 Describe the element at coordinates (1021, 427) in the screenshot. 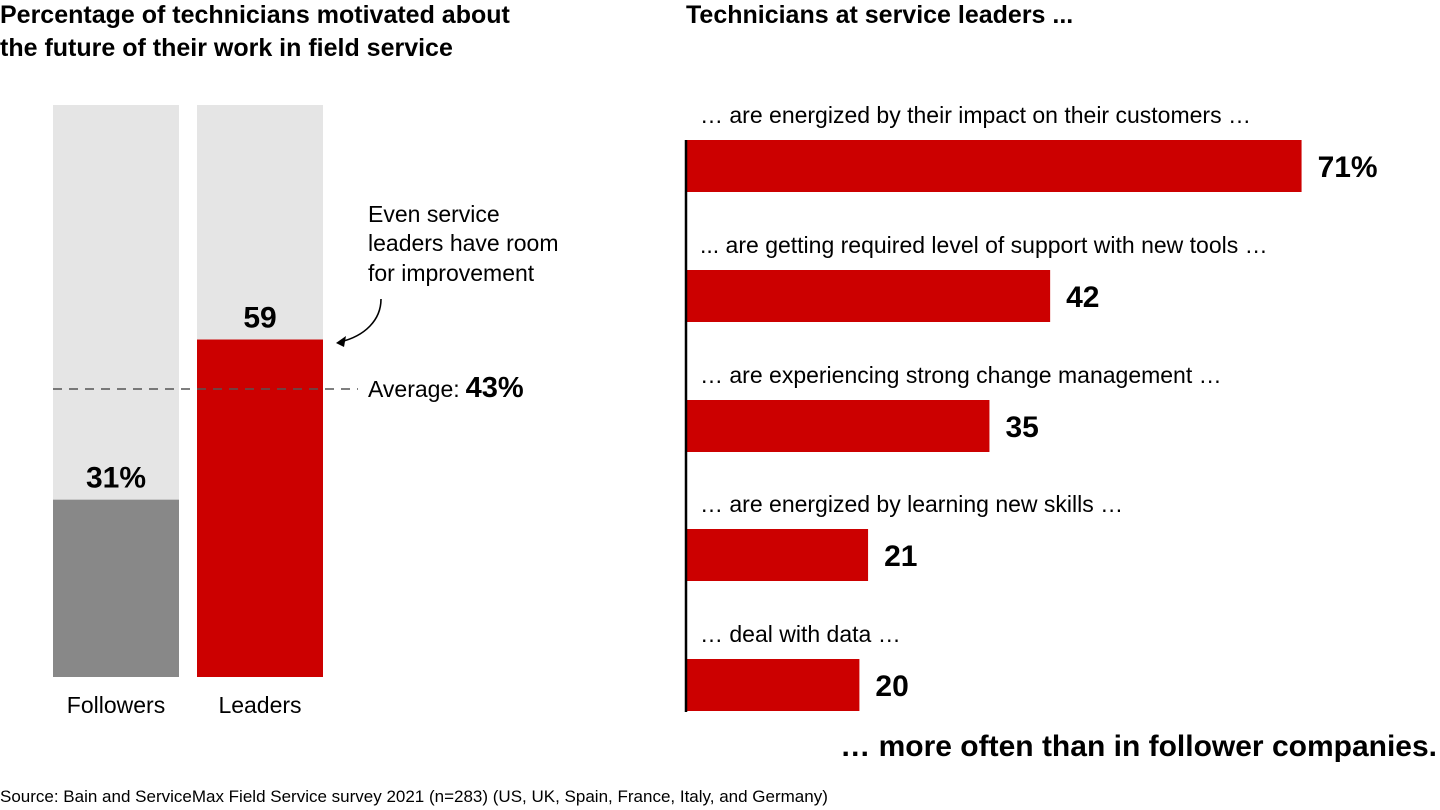

I see `hbar-value-label: 35` at that location.